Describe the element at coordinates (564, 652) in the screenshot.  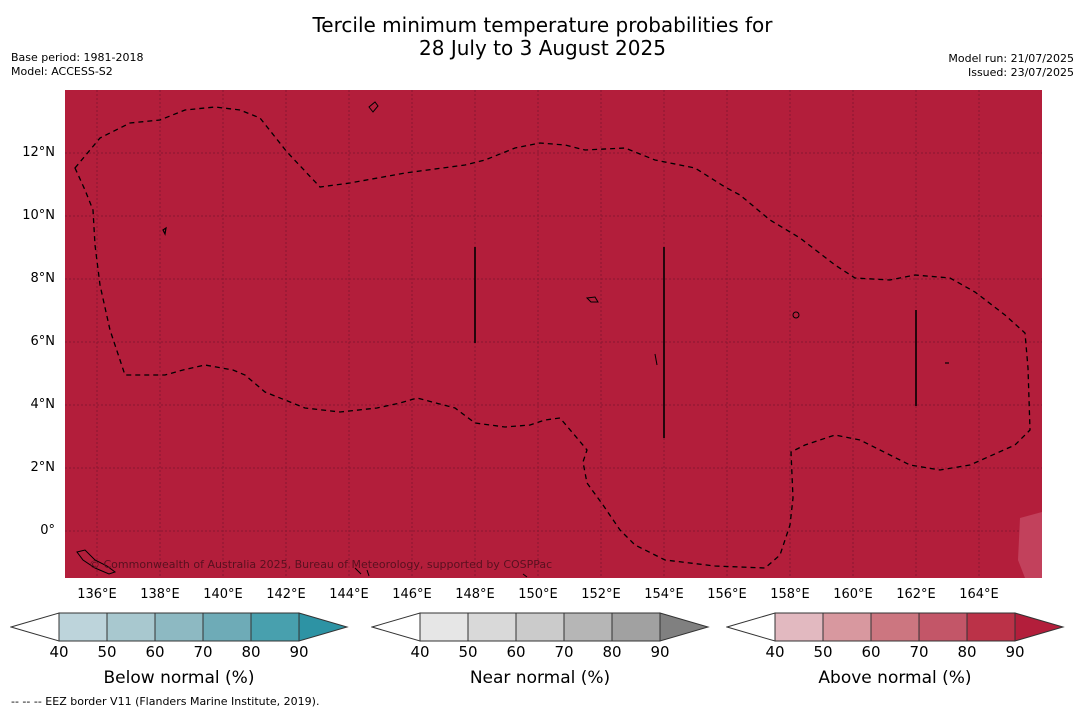
I see `near-tick-70: 70` at that location.